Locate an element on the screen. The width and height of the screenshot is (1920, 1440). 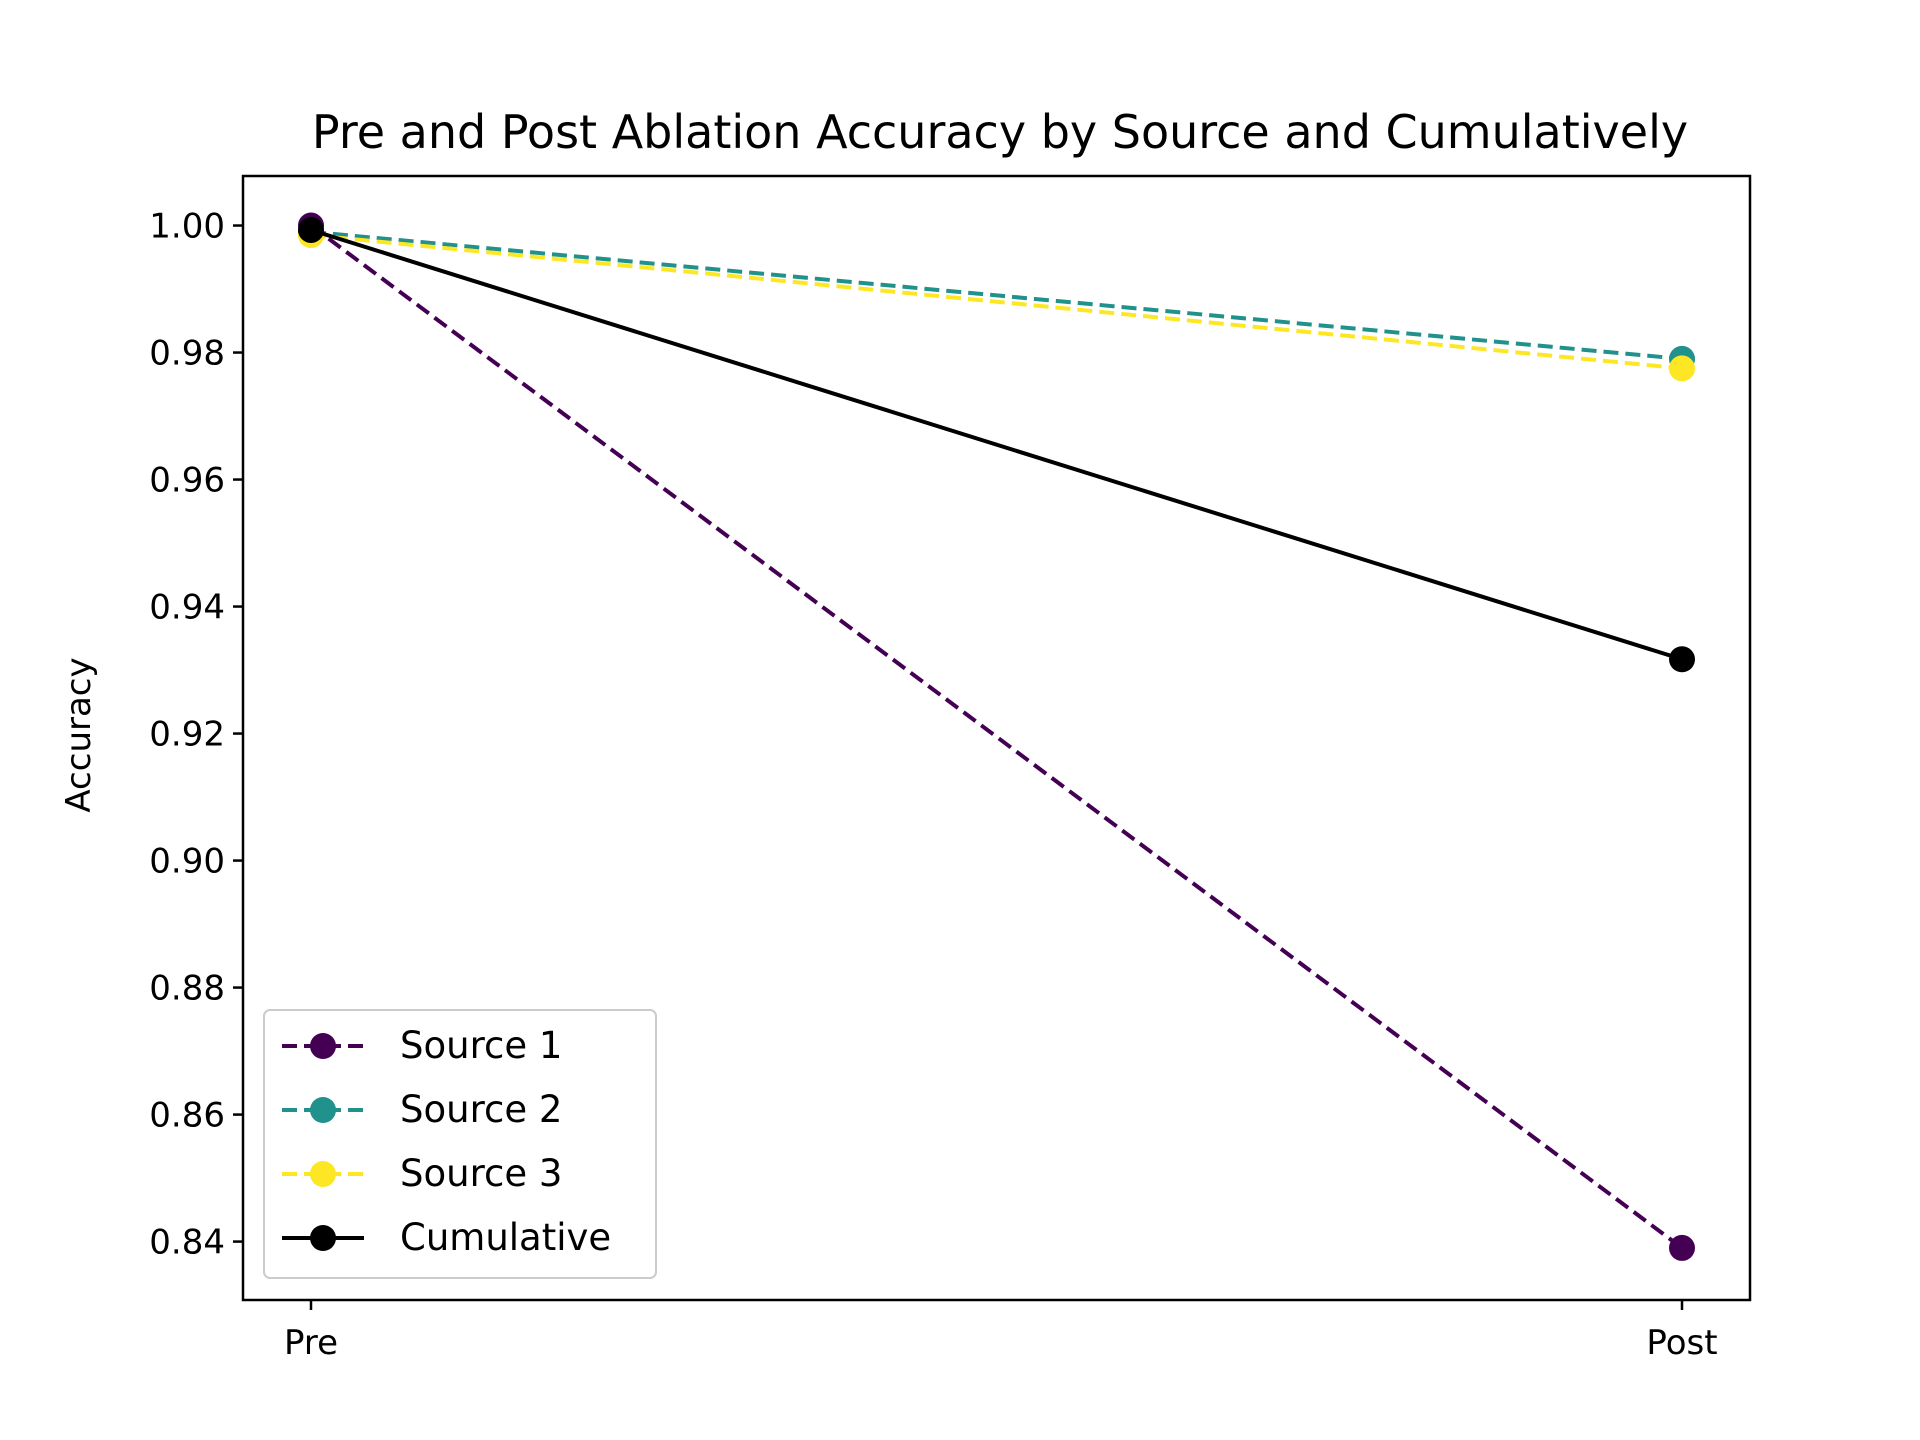
x-axis: Pre Post is located at coordinates (1001, 1331).